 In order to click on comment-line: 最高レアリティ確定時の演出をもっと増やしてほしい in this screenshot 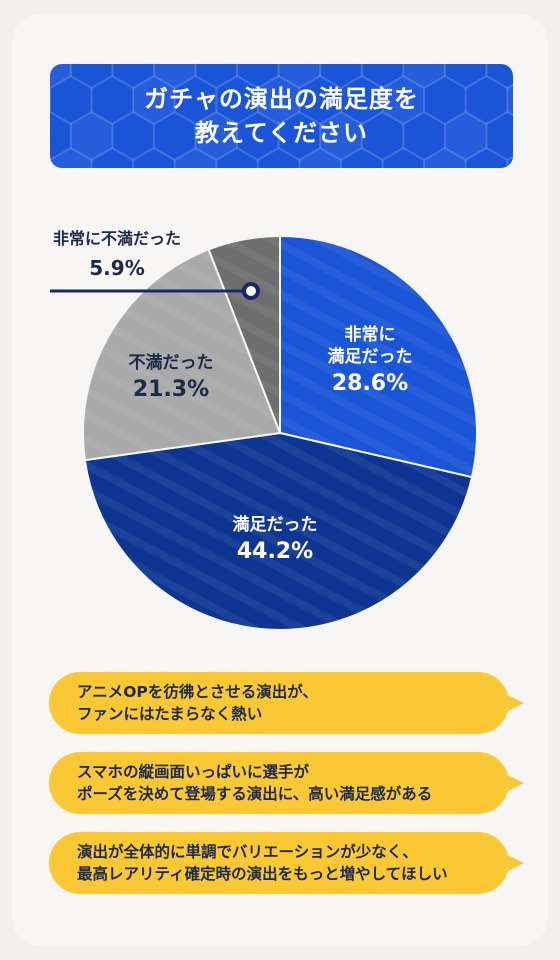, I will do `click(262, 874)`.